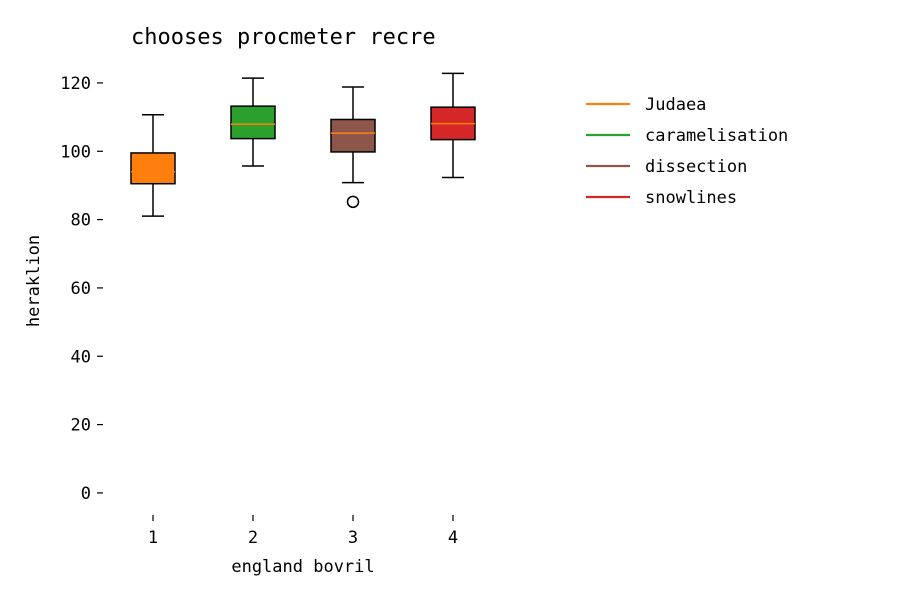 The width and height of the screenshot is (900, 605). I want to click on x-axis-label: england bovril, so click(302, 567).